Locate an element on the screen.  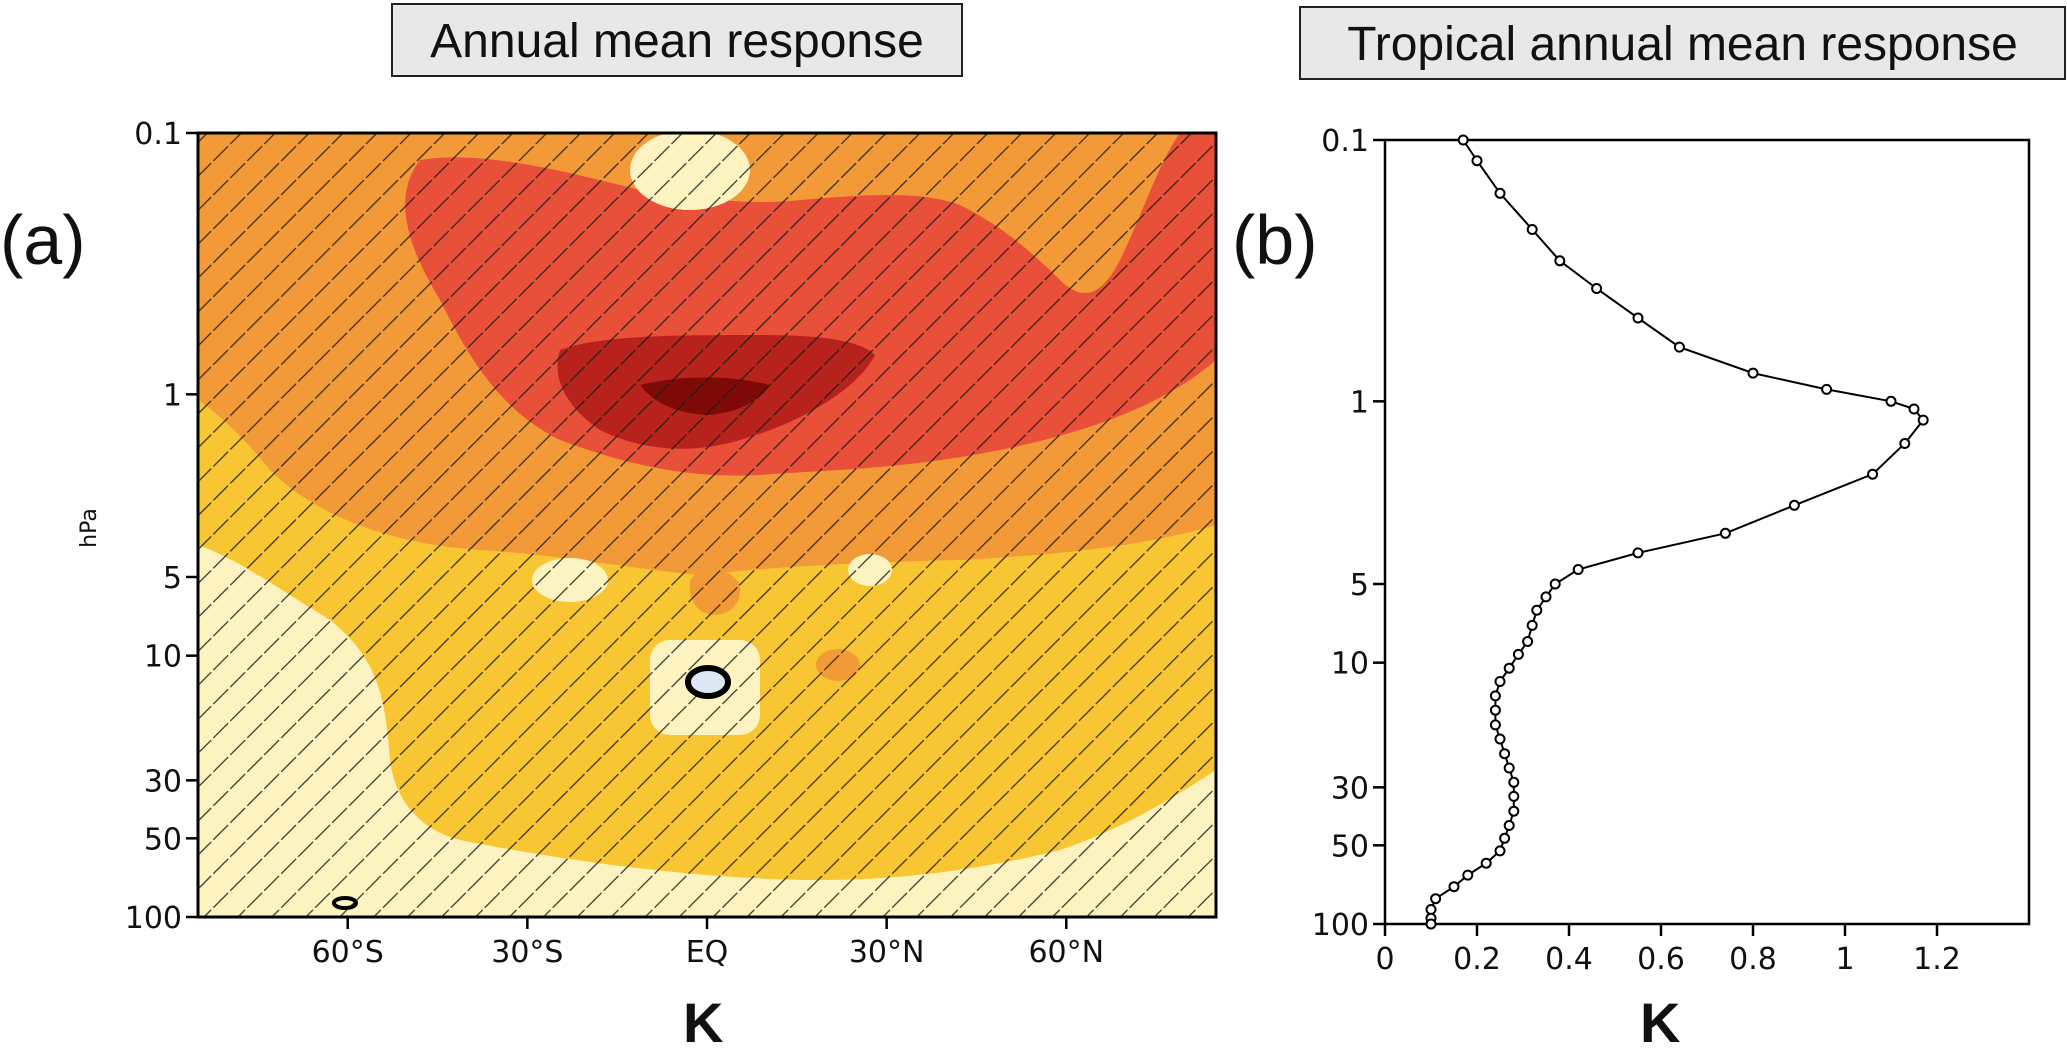
panel-a-ylabel: hPa is located at coordinates (89, 528).